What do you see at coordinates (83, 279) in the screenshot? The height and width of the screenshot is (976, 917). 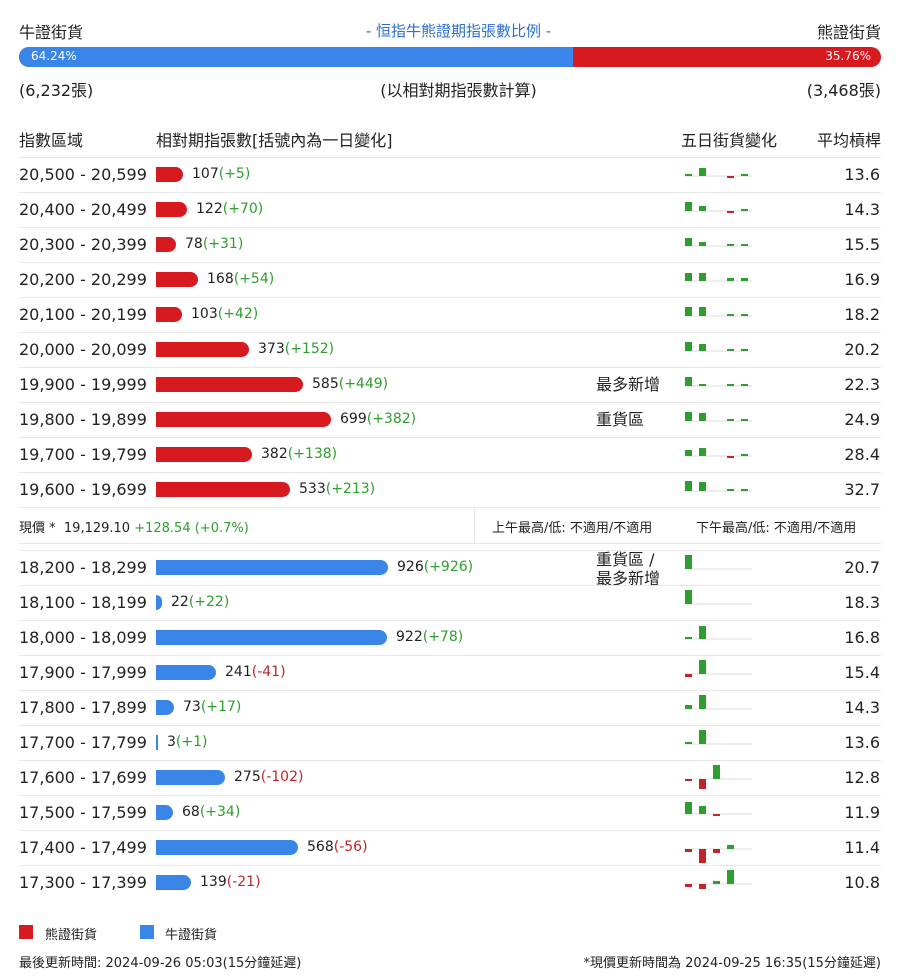 I see `strike-range: 20,200 - 20,299` at bounding box center [83, 279].